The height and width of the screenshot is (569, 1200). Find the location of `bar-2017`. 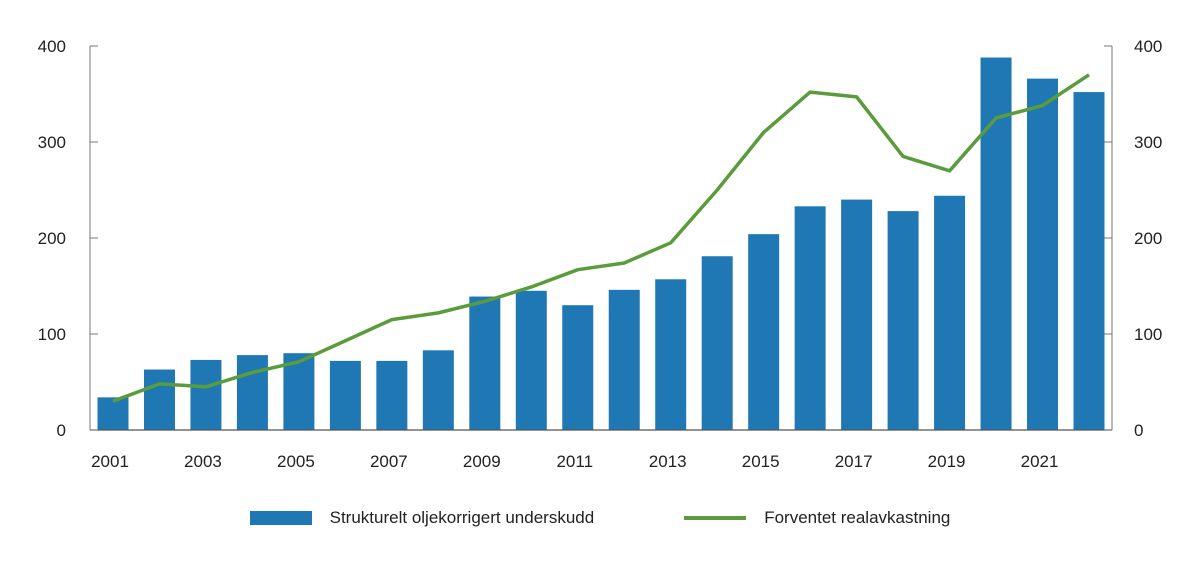

bar-2017 is located at coordinates (857, 314).